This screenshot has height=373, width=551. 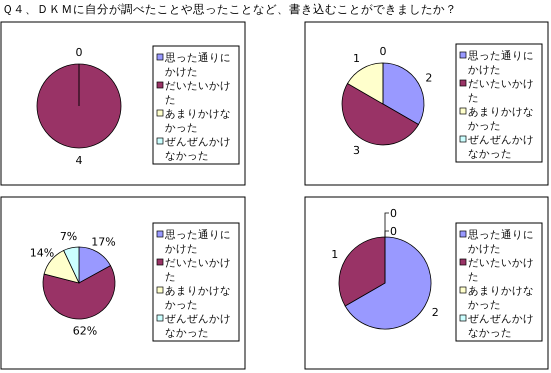 I want to click on data-label: 14%, so click(x=42, y=253).